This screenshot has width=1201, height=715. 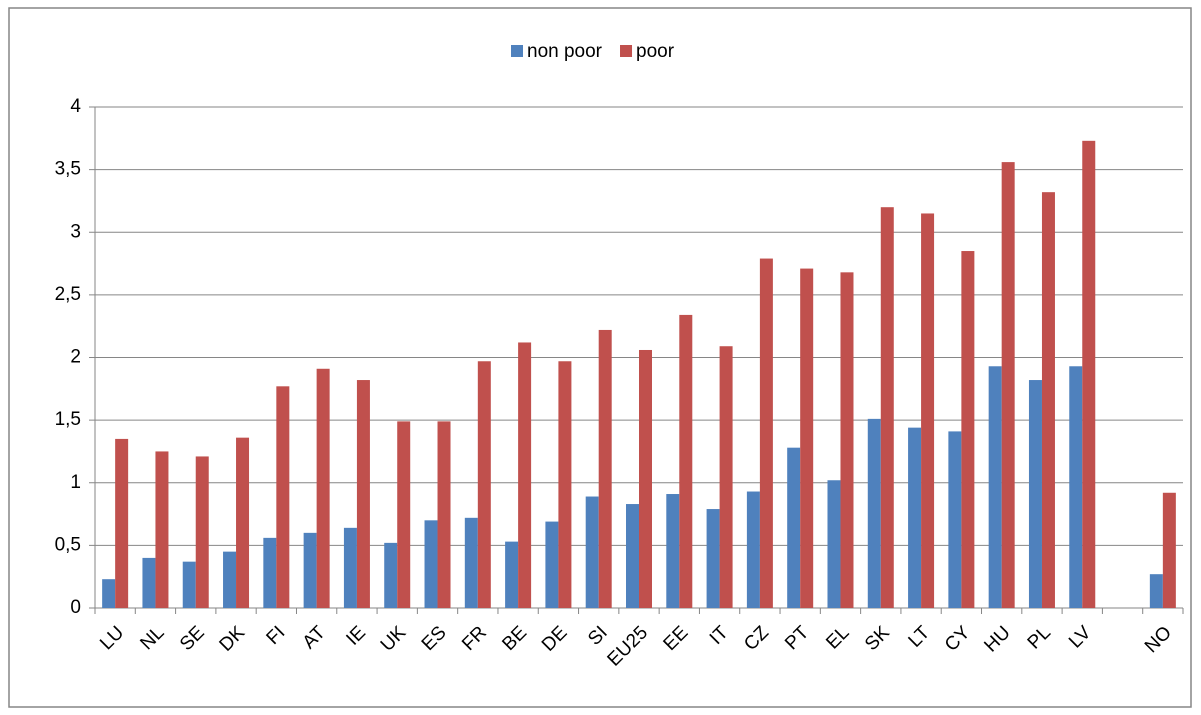 What do you see at coordinates (75, 607) in the screenshot?
I see `y-tick-label: 0` at bounding box center [75, 607].